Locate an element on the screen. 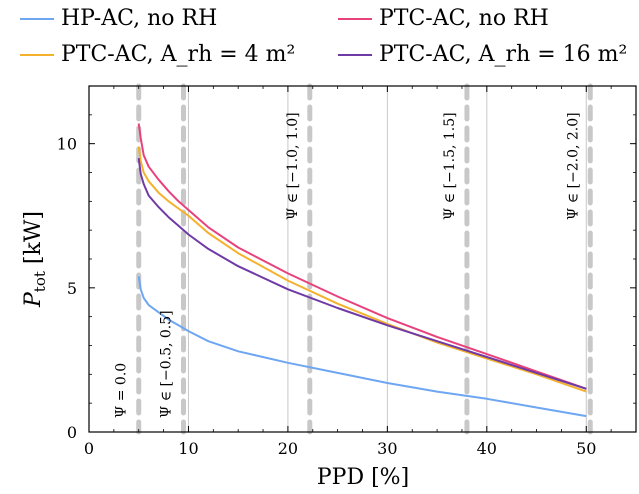 The width and height of the screenshot is (639, 494). x-tick-label: 0 is located at coordinates (89, 448).